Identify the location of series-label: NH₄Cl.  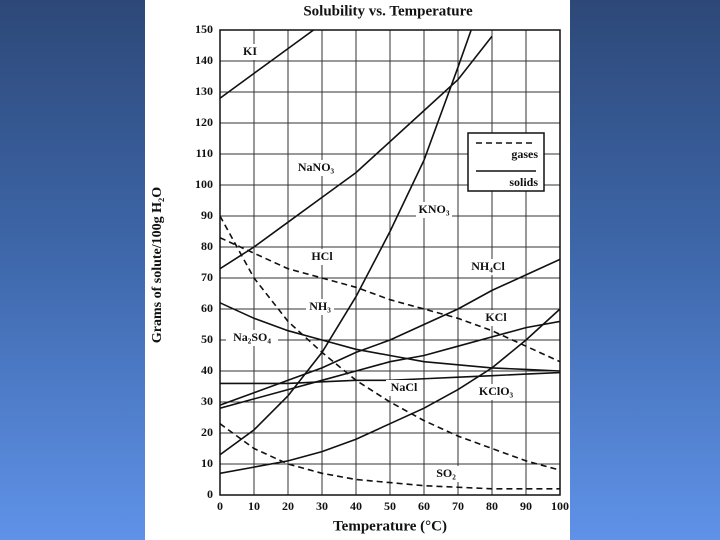
(488, 266).